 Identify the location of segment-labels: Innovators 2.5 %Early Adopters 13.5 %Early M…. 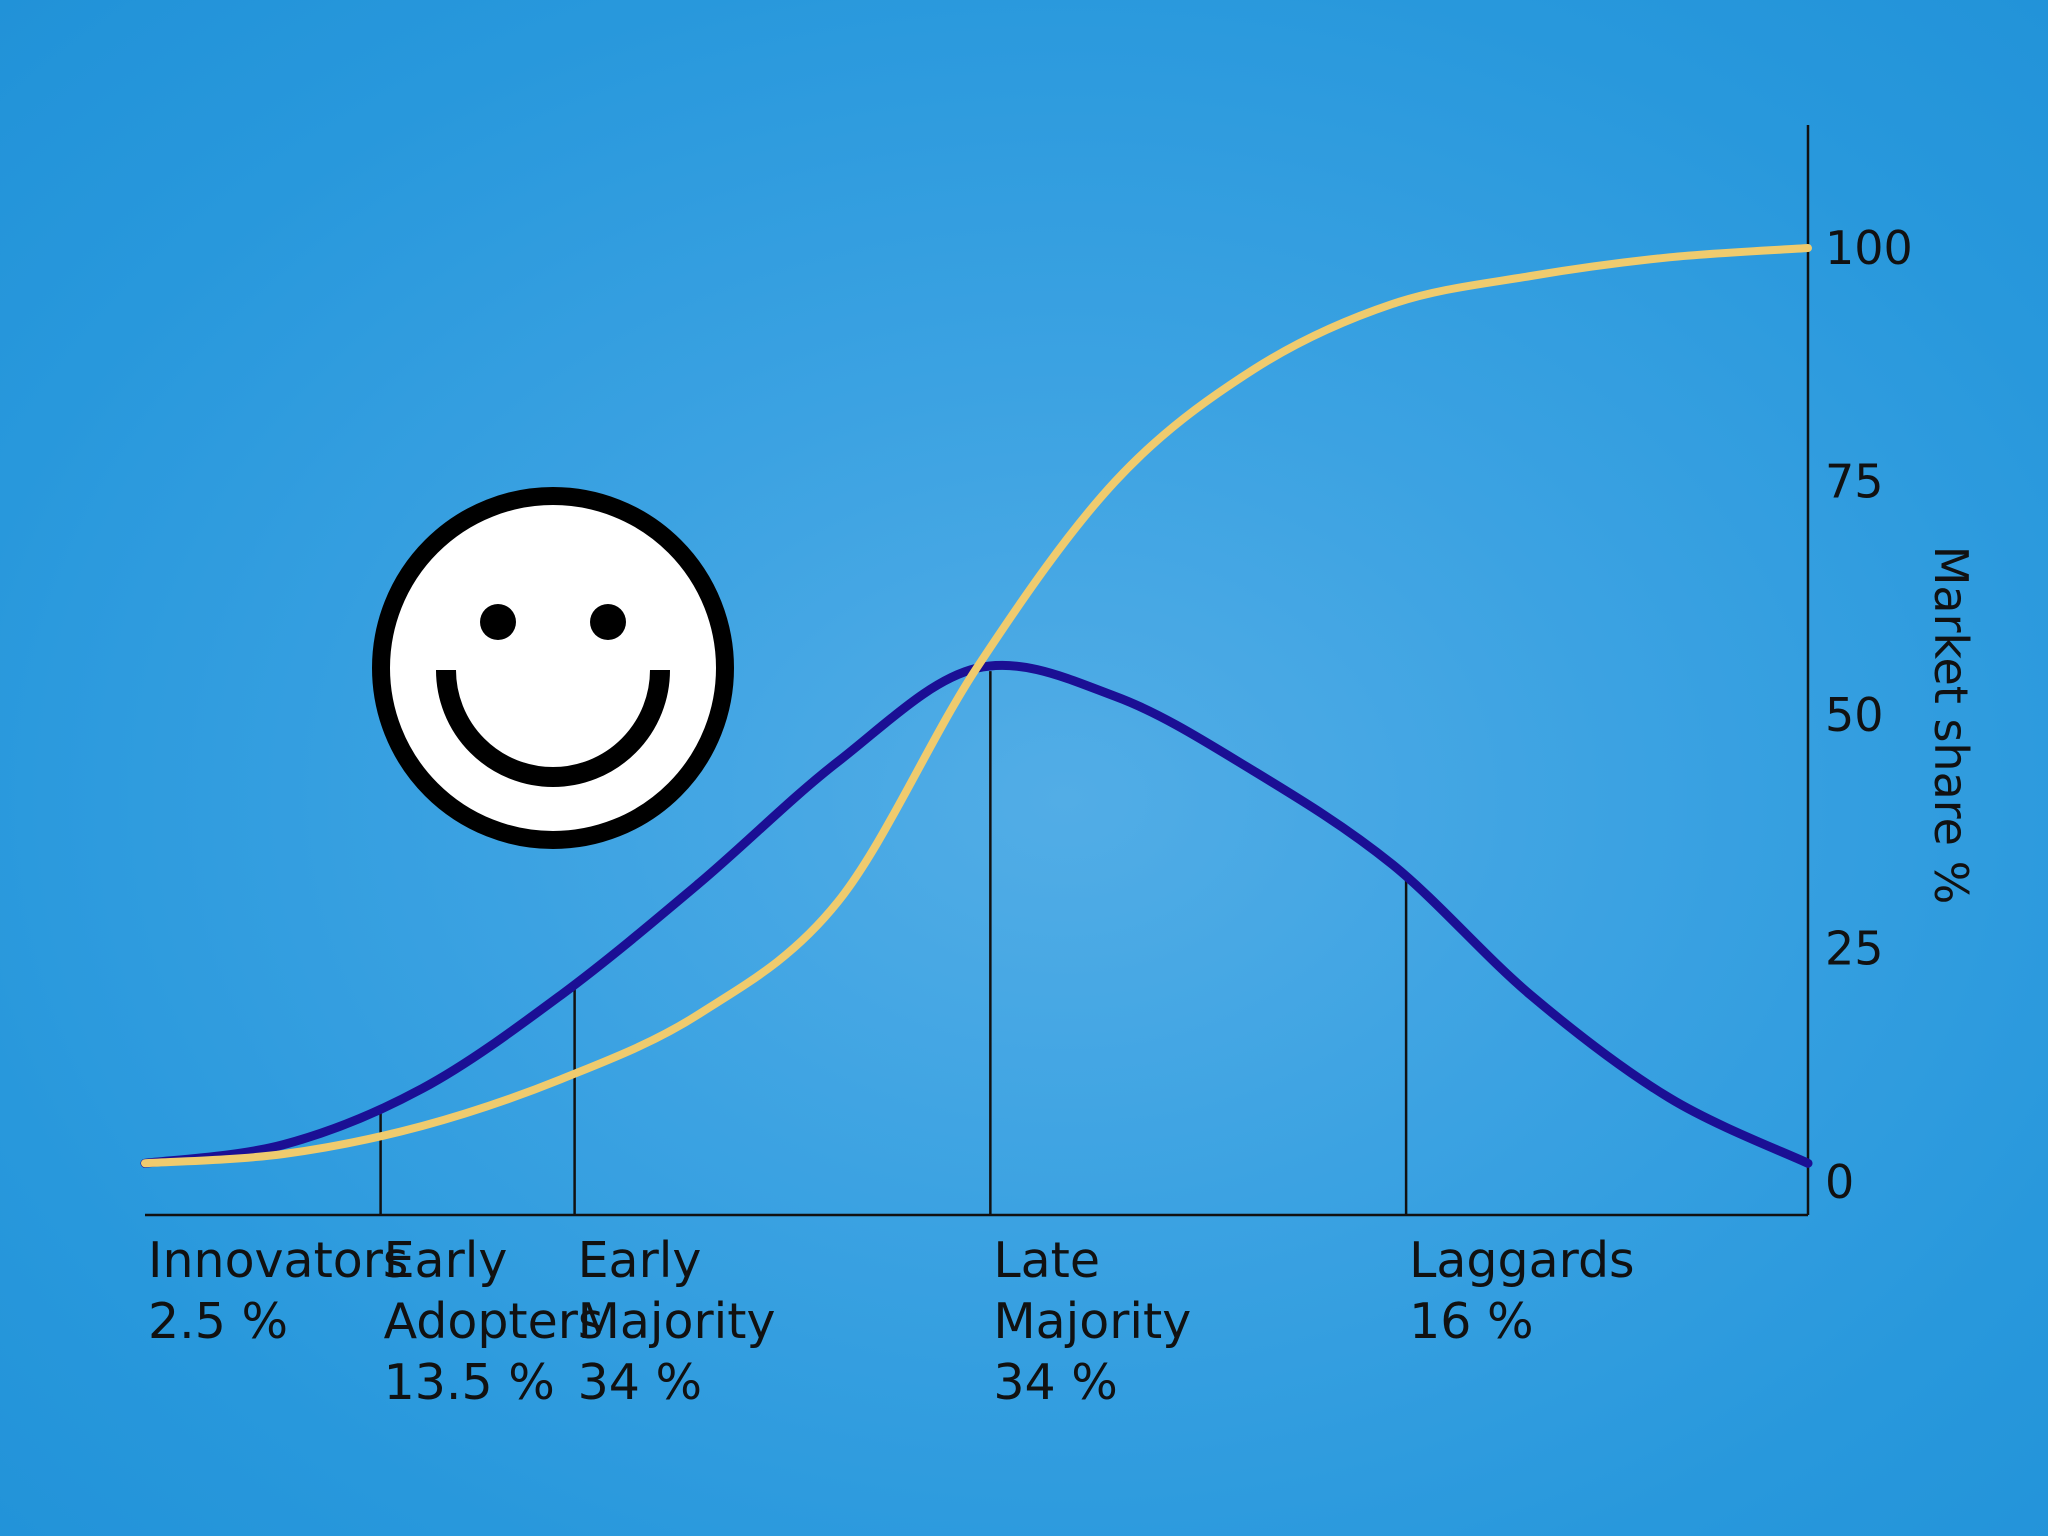
(891, 1321).